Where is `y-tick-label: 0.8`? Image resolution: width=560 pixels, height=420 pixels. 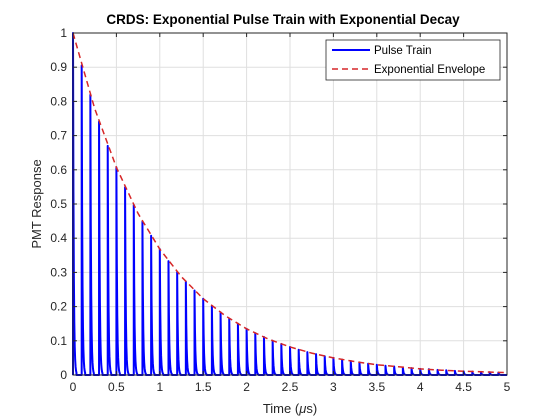 y-tick-label: 0.8 is located at coordinates (58, 101).